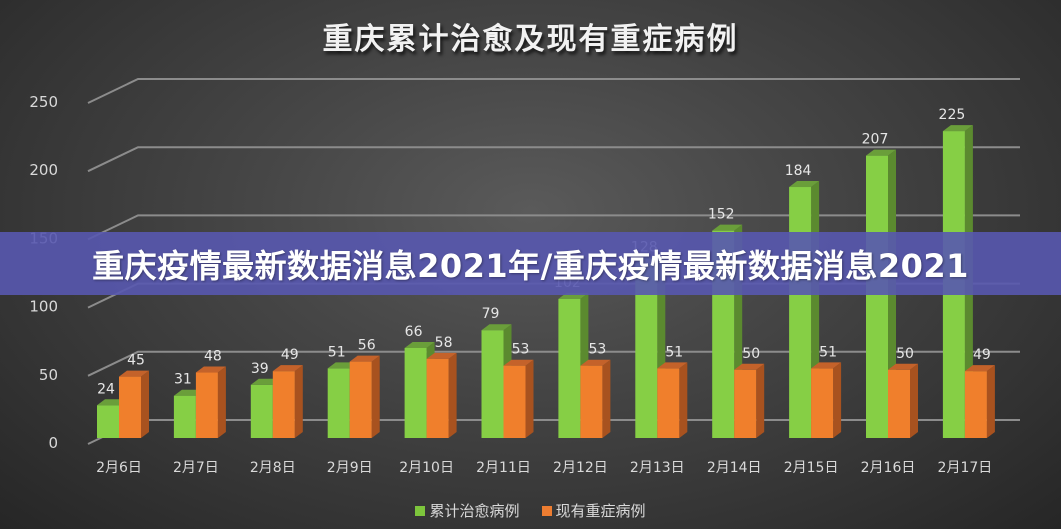 Image resolution: width=1061 pixels, height=529 pixels. Describe the element at coordinates (367, 346) in the screenshot. I see `data-label: 56` at that location.